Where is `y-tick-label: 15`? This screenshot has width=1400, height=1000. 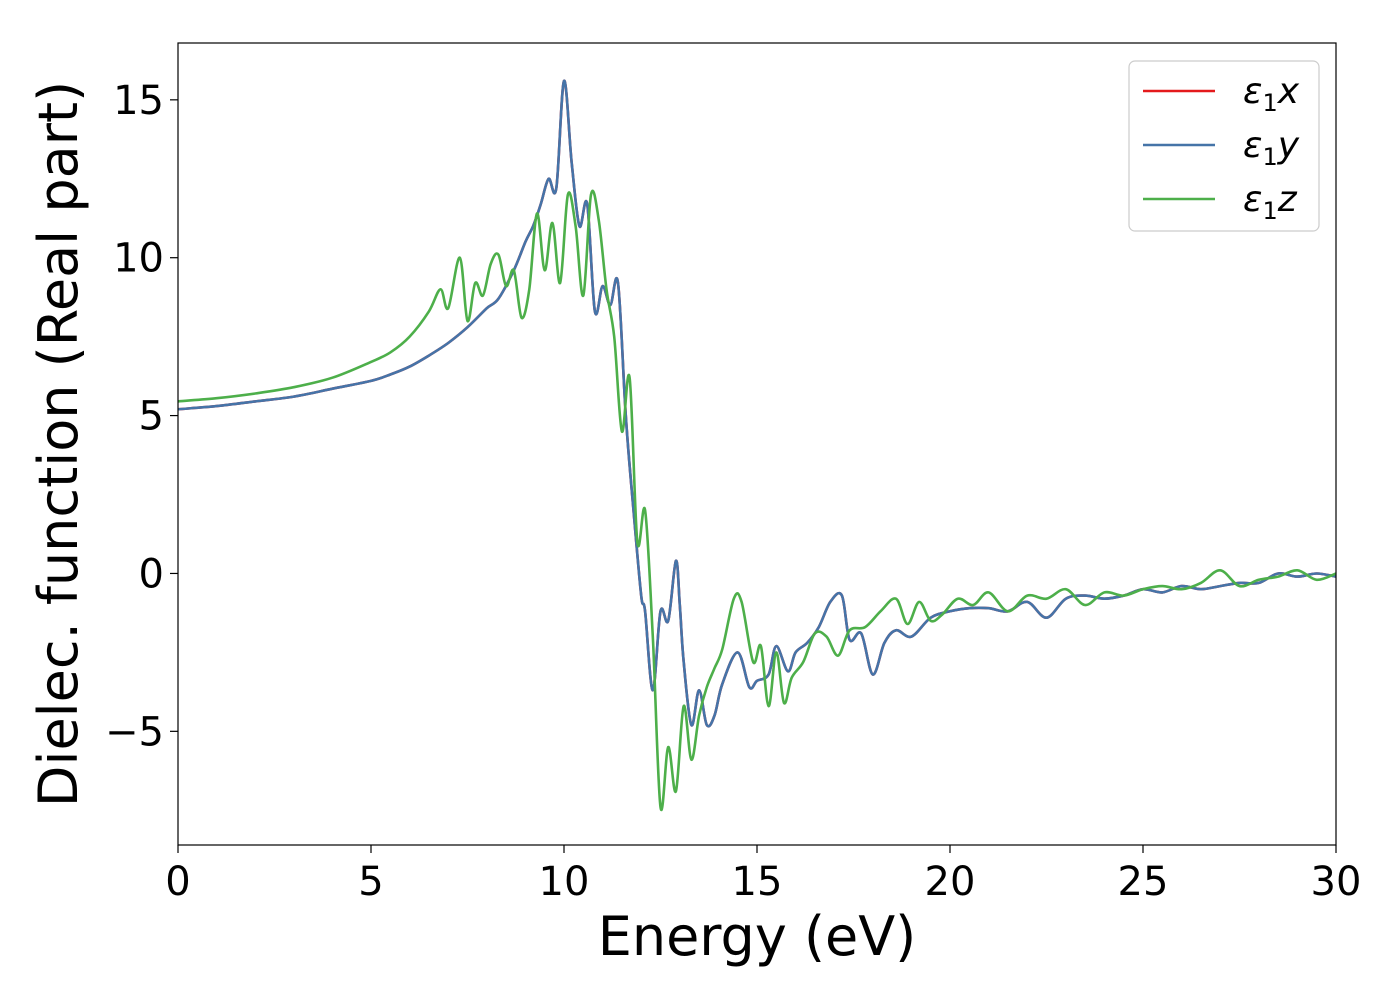
y-tick-label: 15 is located at coordinates (138, 101).